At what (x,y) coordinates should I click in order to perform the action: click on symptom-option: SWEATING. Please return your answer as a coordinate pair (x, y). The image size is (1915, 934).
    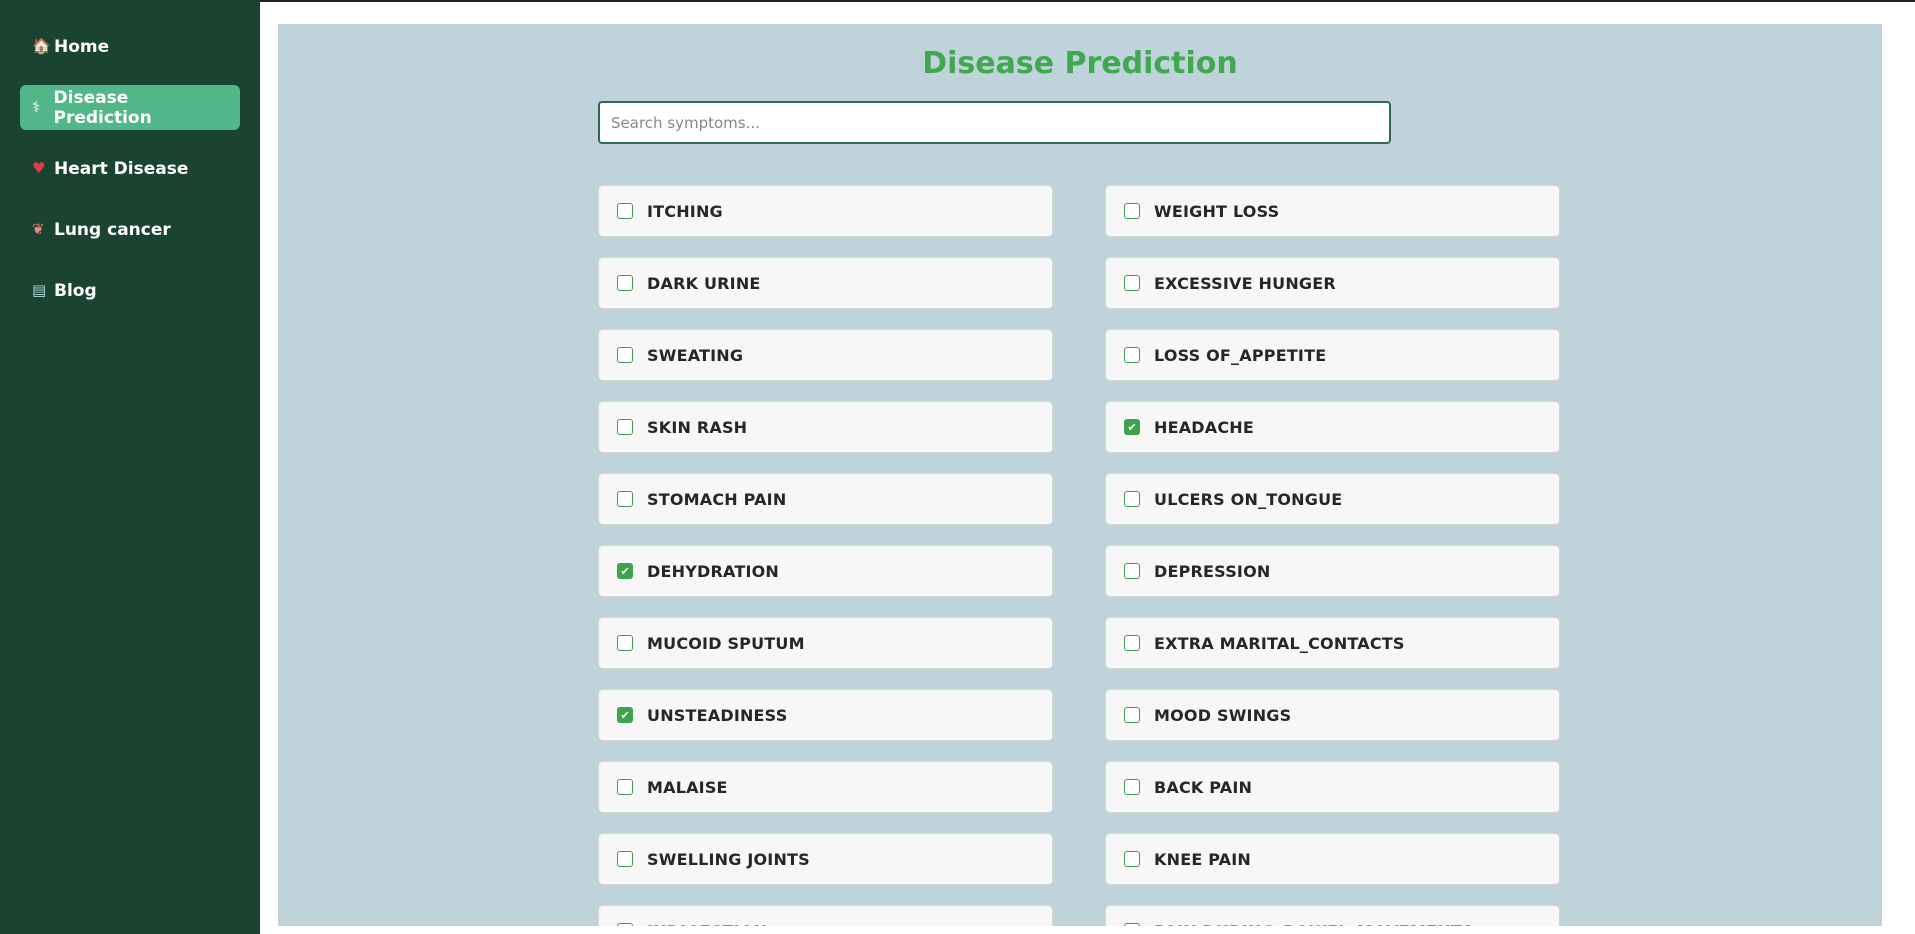
    Looking at the image, I should click on (825, 355).